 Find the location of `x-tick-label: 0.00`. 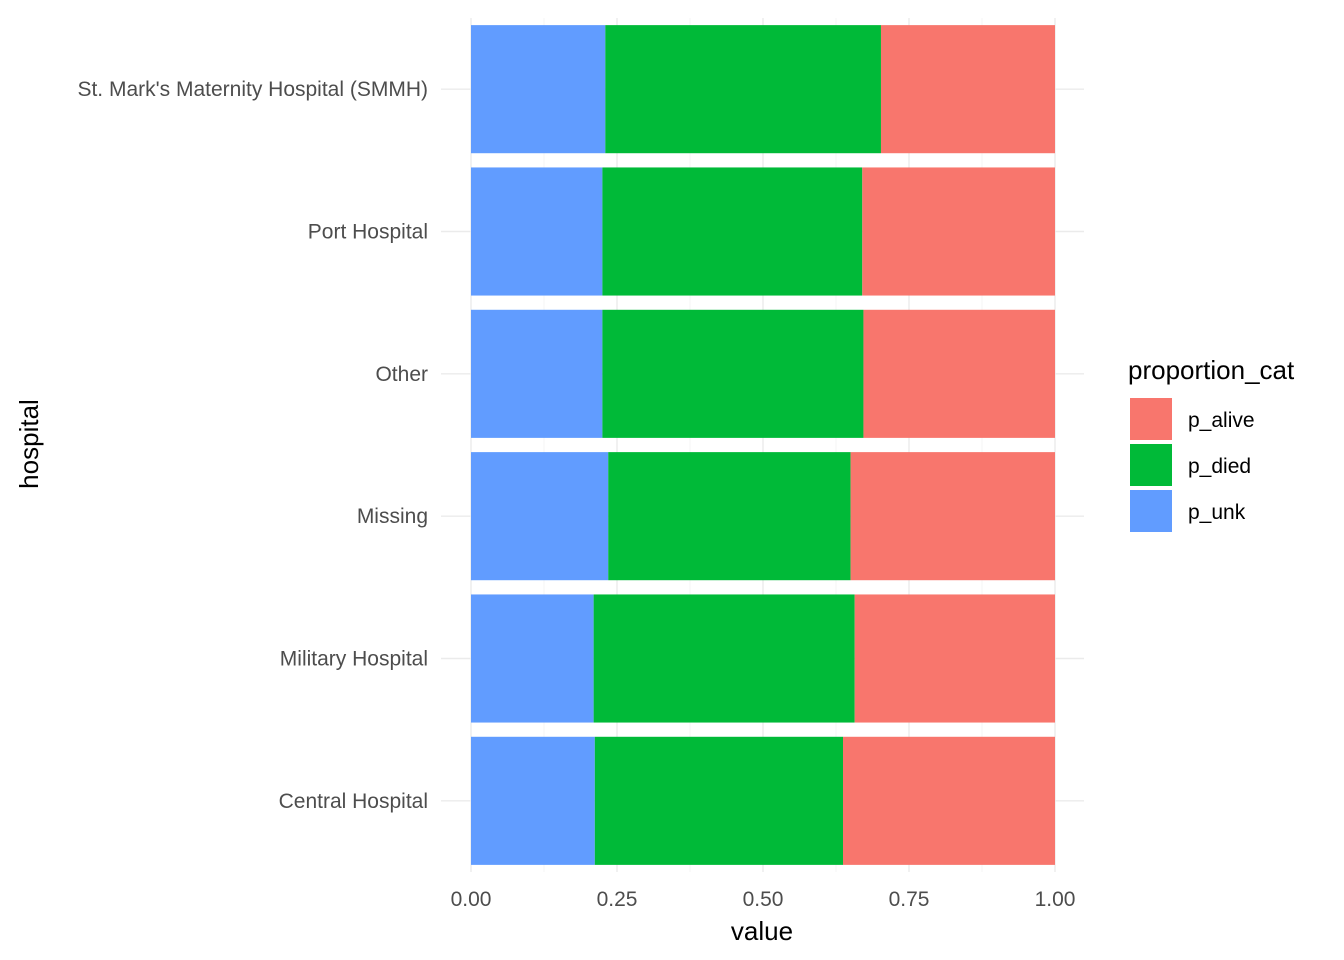

x-tick-label: 0.00 is located at coordinates (471, 899).